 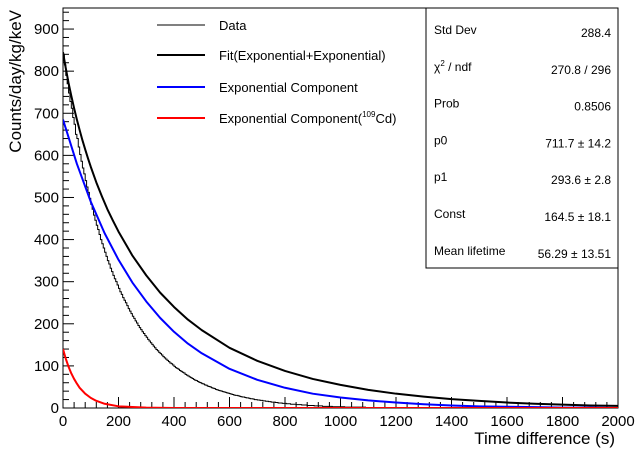 I want to click on y-tick-label: 100, so click(x=46, y=366).